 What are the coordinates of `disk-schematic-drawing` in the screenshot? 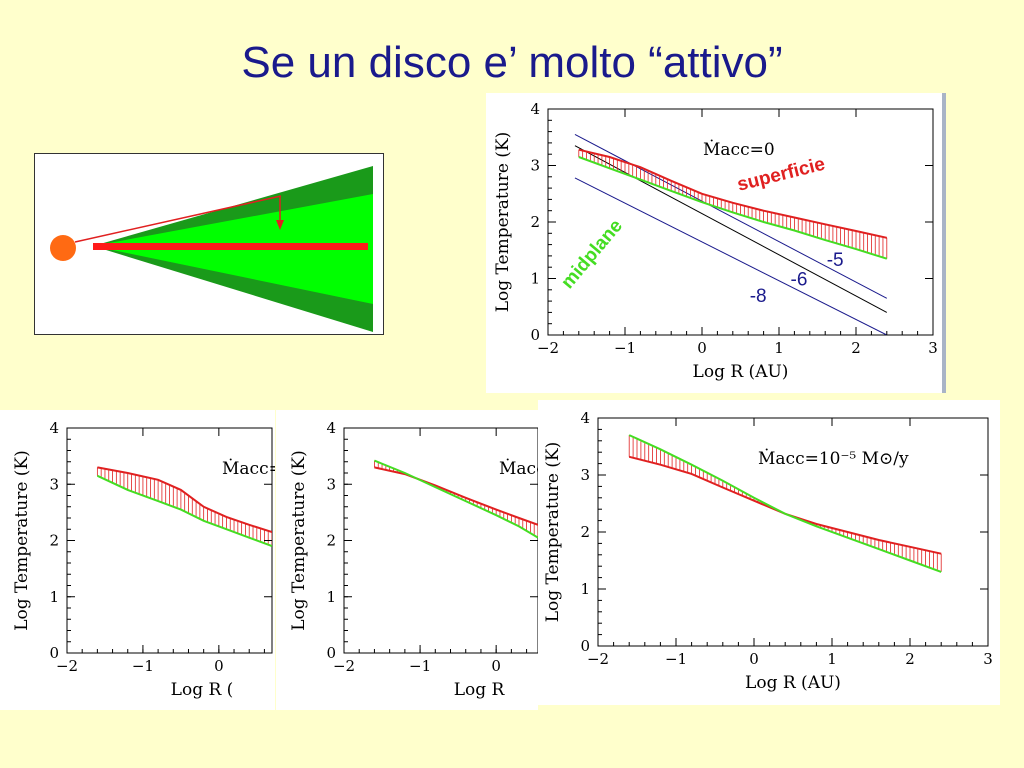 It's located at (211, 249).